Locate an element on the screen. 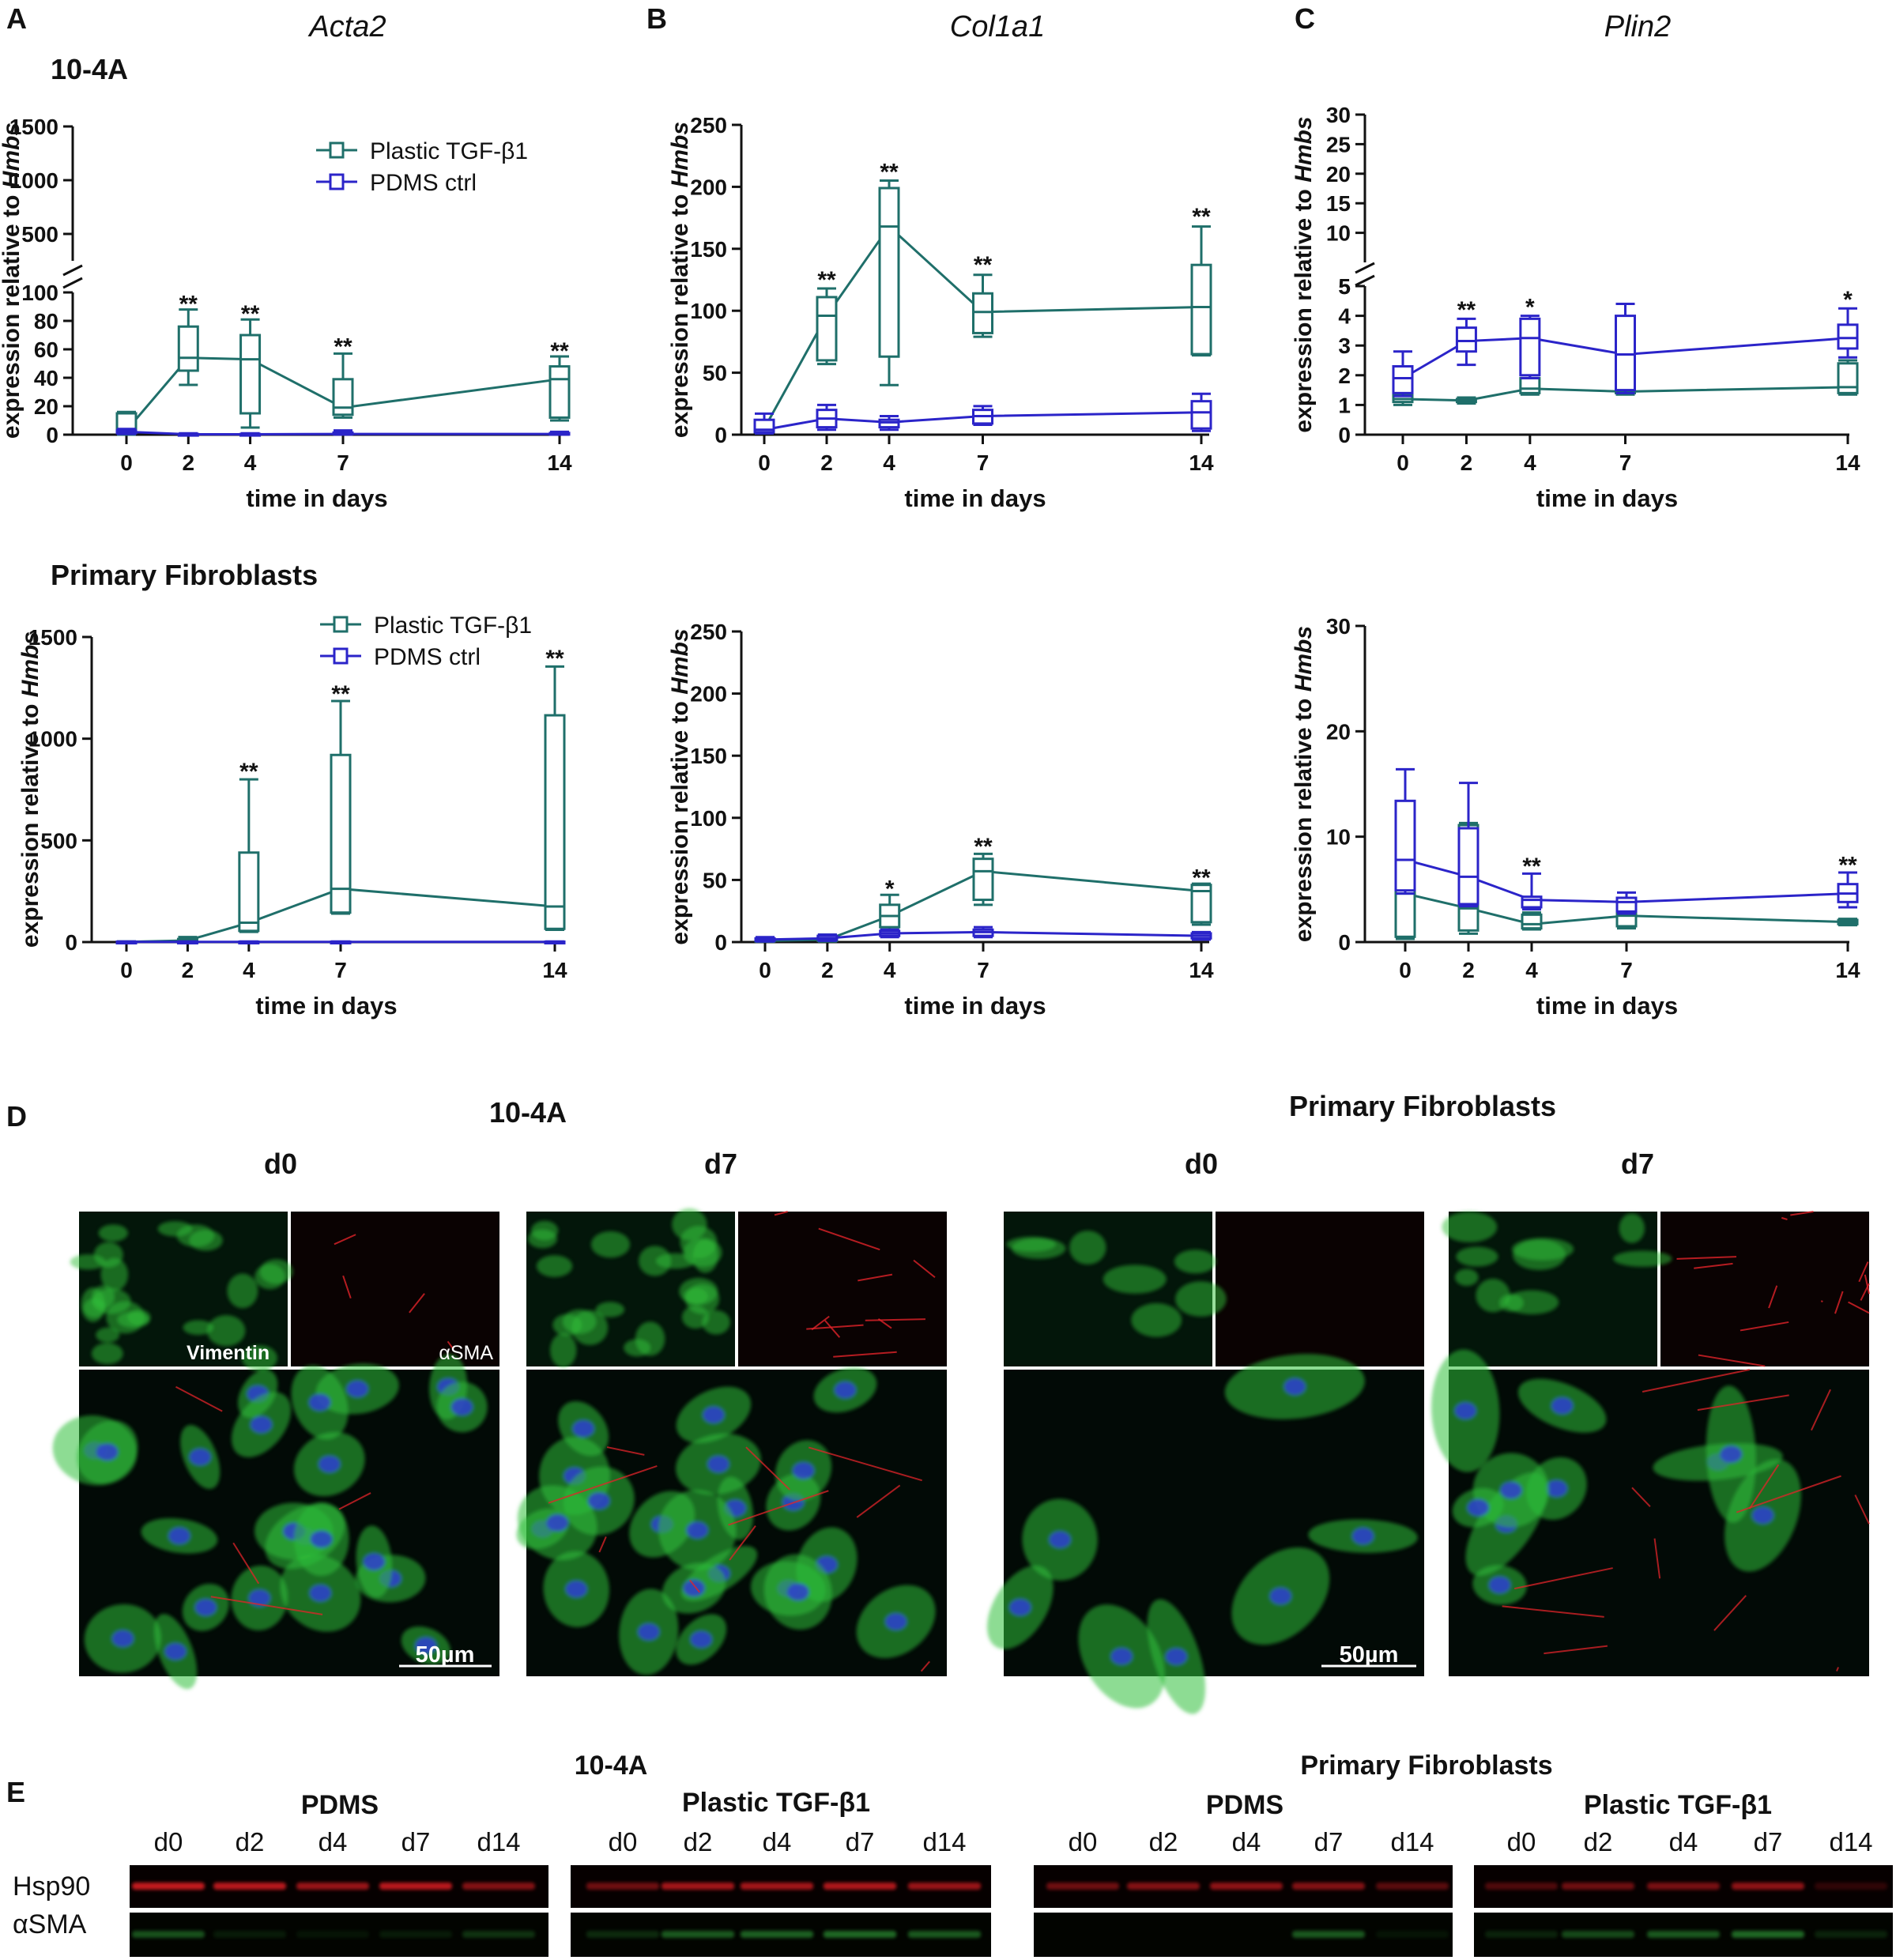 The width and height of the screenshot is (1896, 1960). axis-break-mark is located at coordinates (72, 283).